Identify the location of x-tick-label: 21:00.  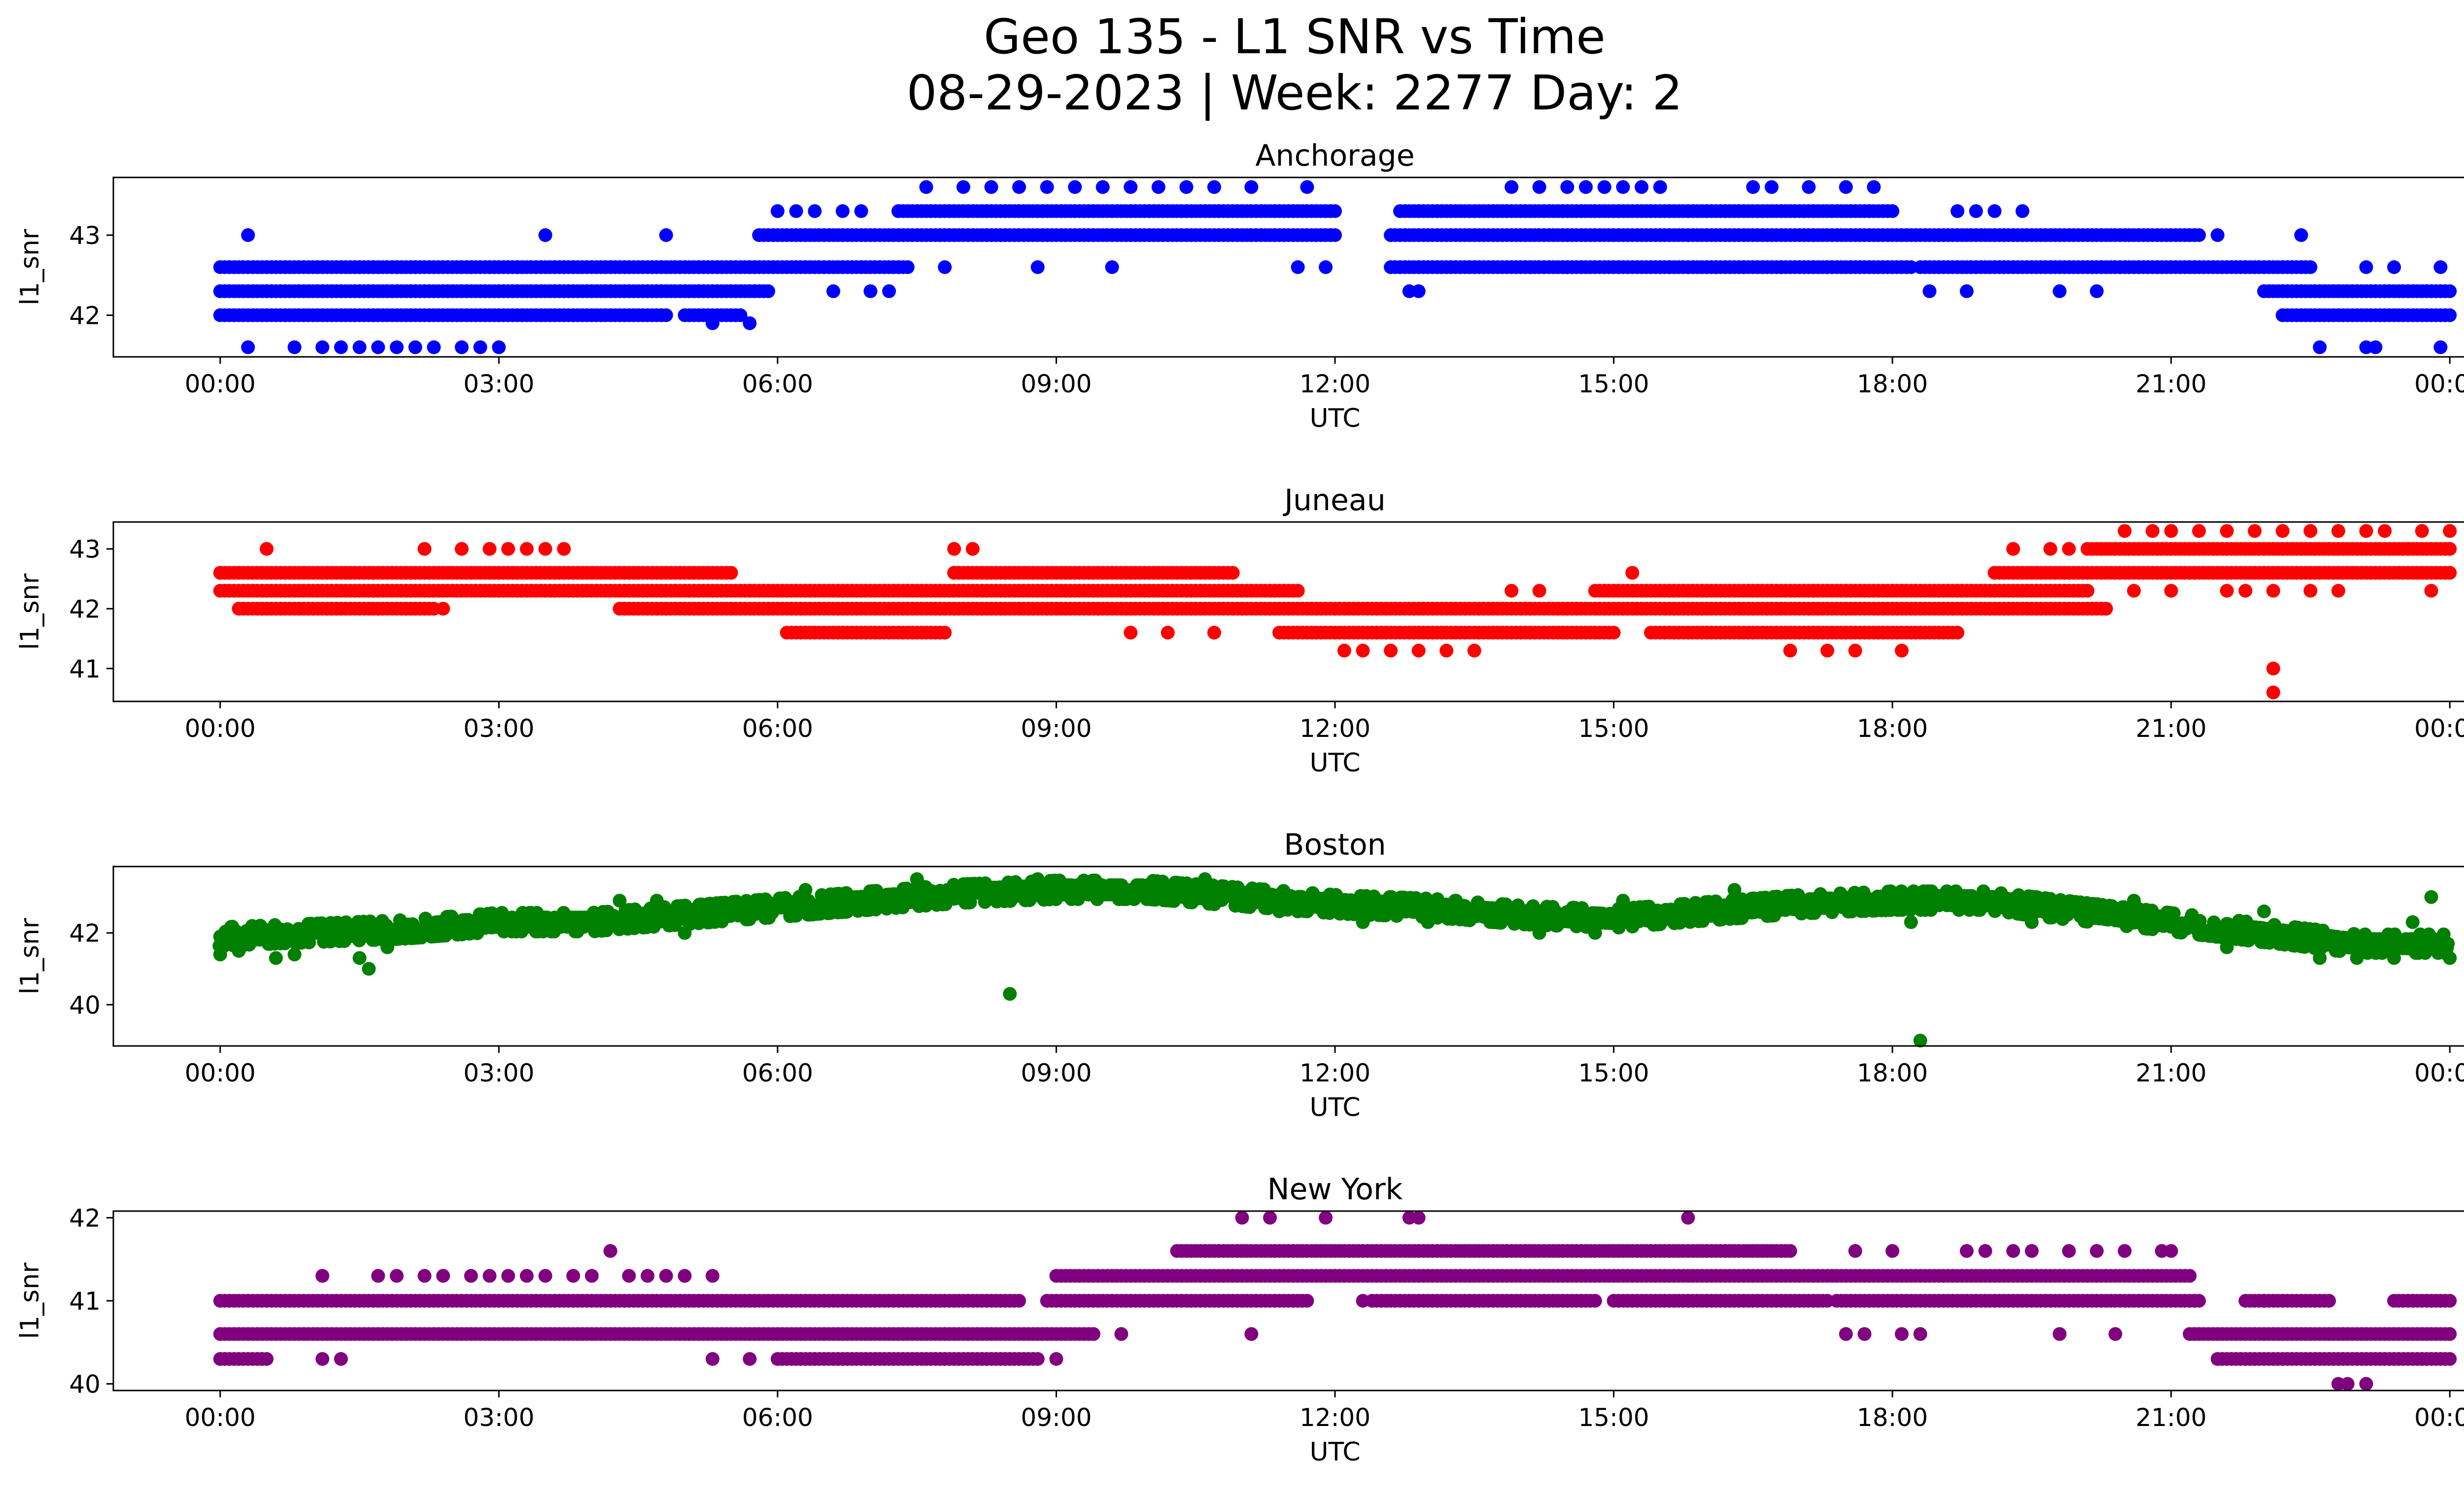
(2171, 728).